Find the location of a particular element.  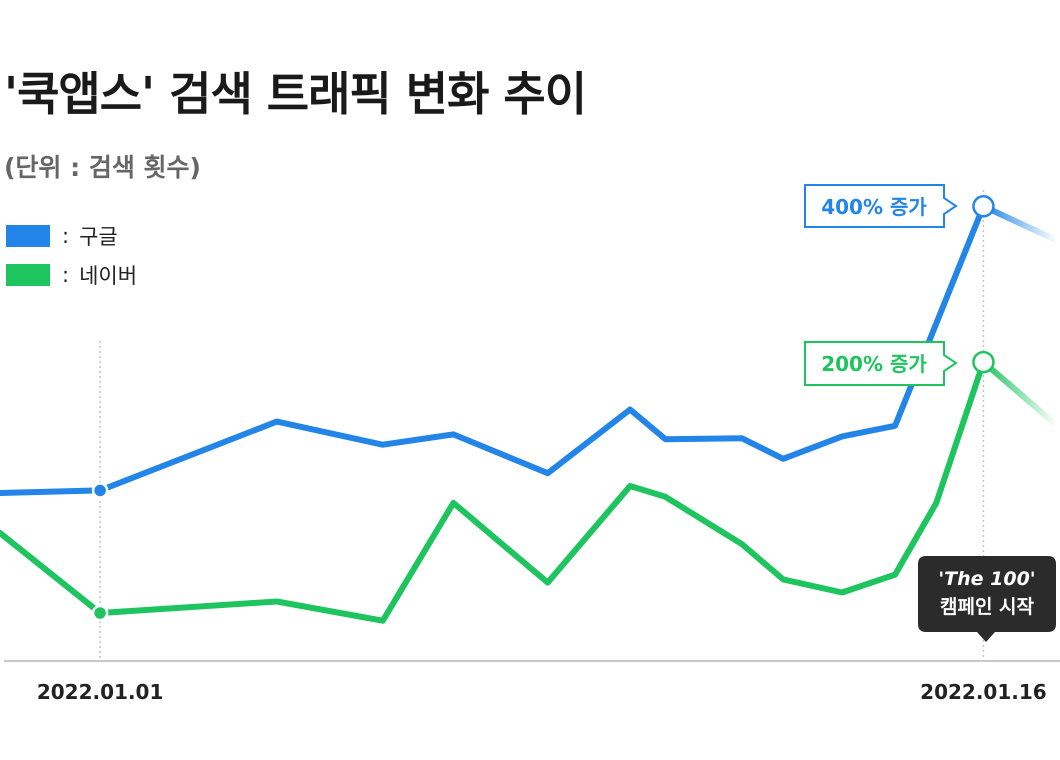

callout-naver-text: 200% 증가 is located at coordinates (874, 364).